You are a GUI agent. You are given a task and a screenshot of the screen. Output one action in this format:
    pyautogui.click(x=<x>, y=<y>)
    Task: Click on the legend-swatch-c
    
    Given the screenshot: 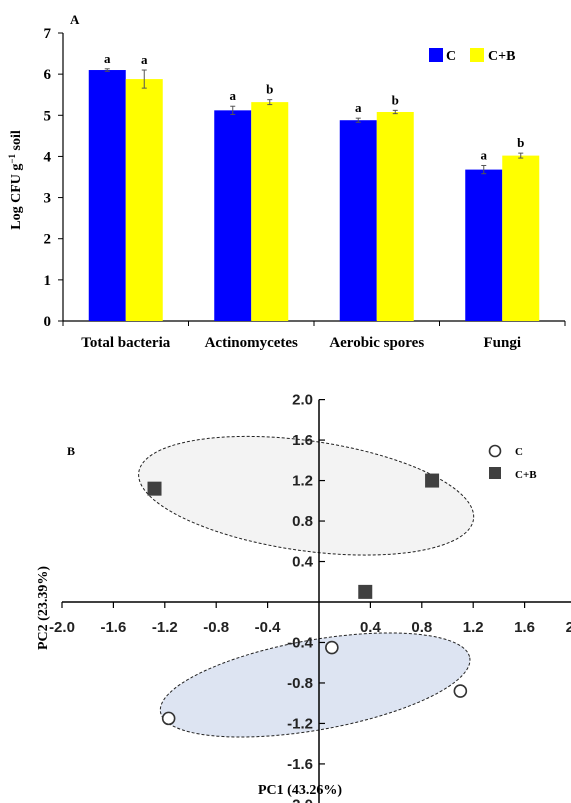 What is the action you would take?
    pyautogui.click(x=436, y=55)
    